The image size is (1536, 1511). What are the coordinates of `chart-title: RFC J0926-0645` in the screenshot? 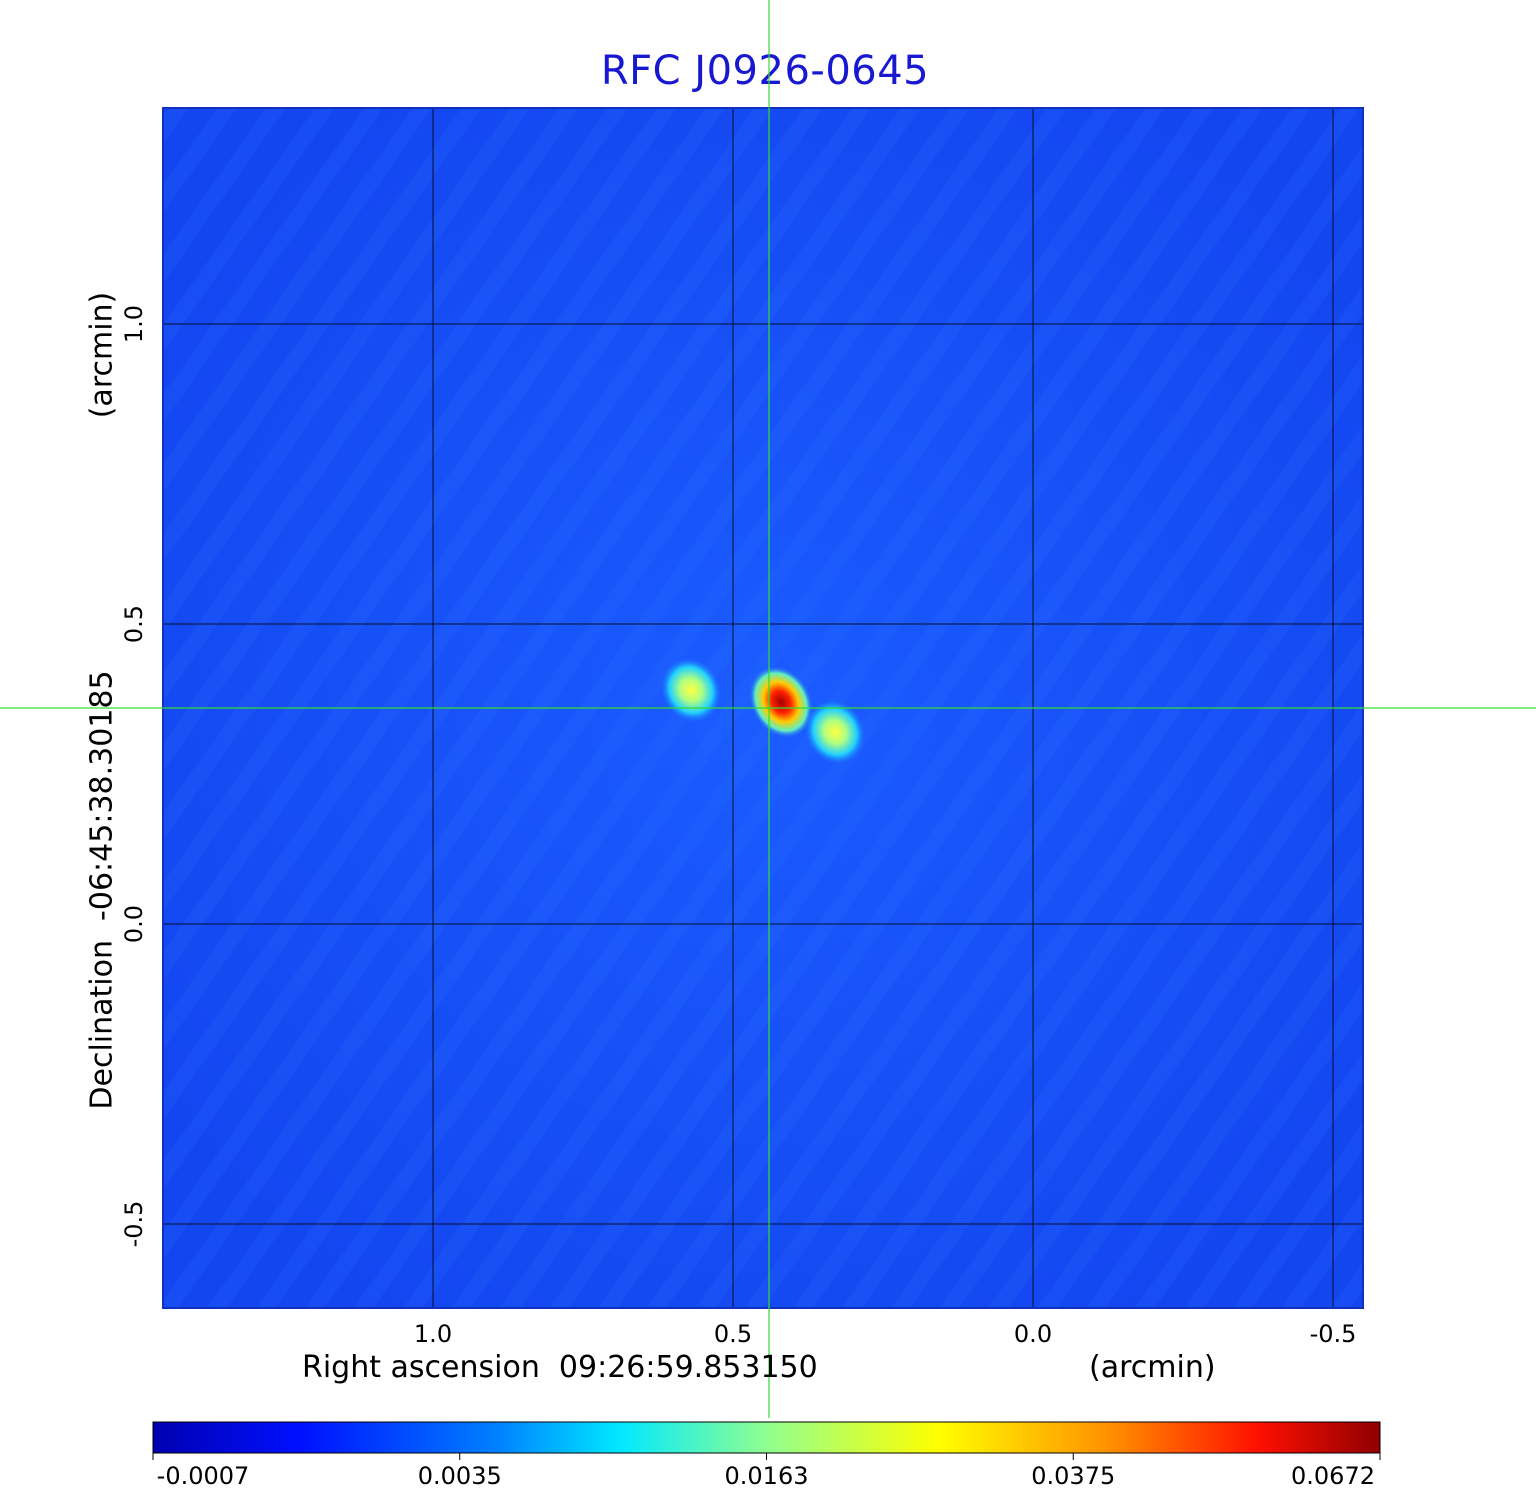 It's located at (765, 71).